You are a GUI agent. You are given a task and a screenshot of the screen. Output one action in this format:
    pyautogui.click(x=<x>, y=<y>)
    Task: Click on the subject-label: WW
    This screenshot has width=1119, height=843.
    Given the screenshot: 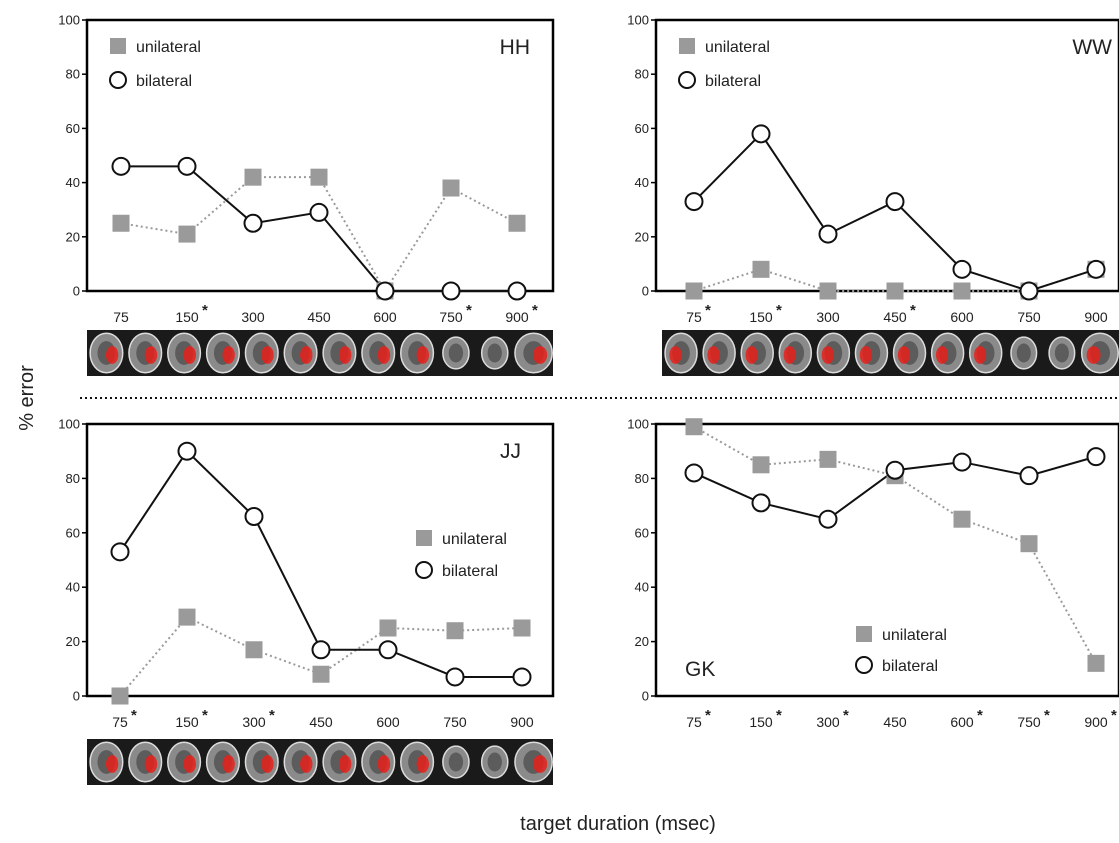 What is the action you would take?
    pyautogui.click(x=1092, y=47)
    